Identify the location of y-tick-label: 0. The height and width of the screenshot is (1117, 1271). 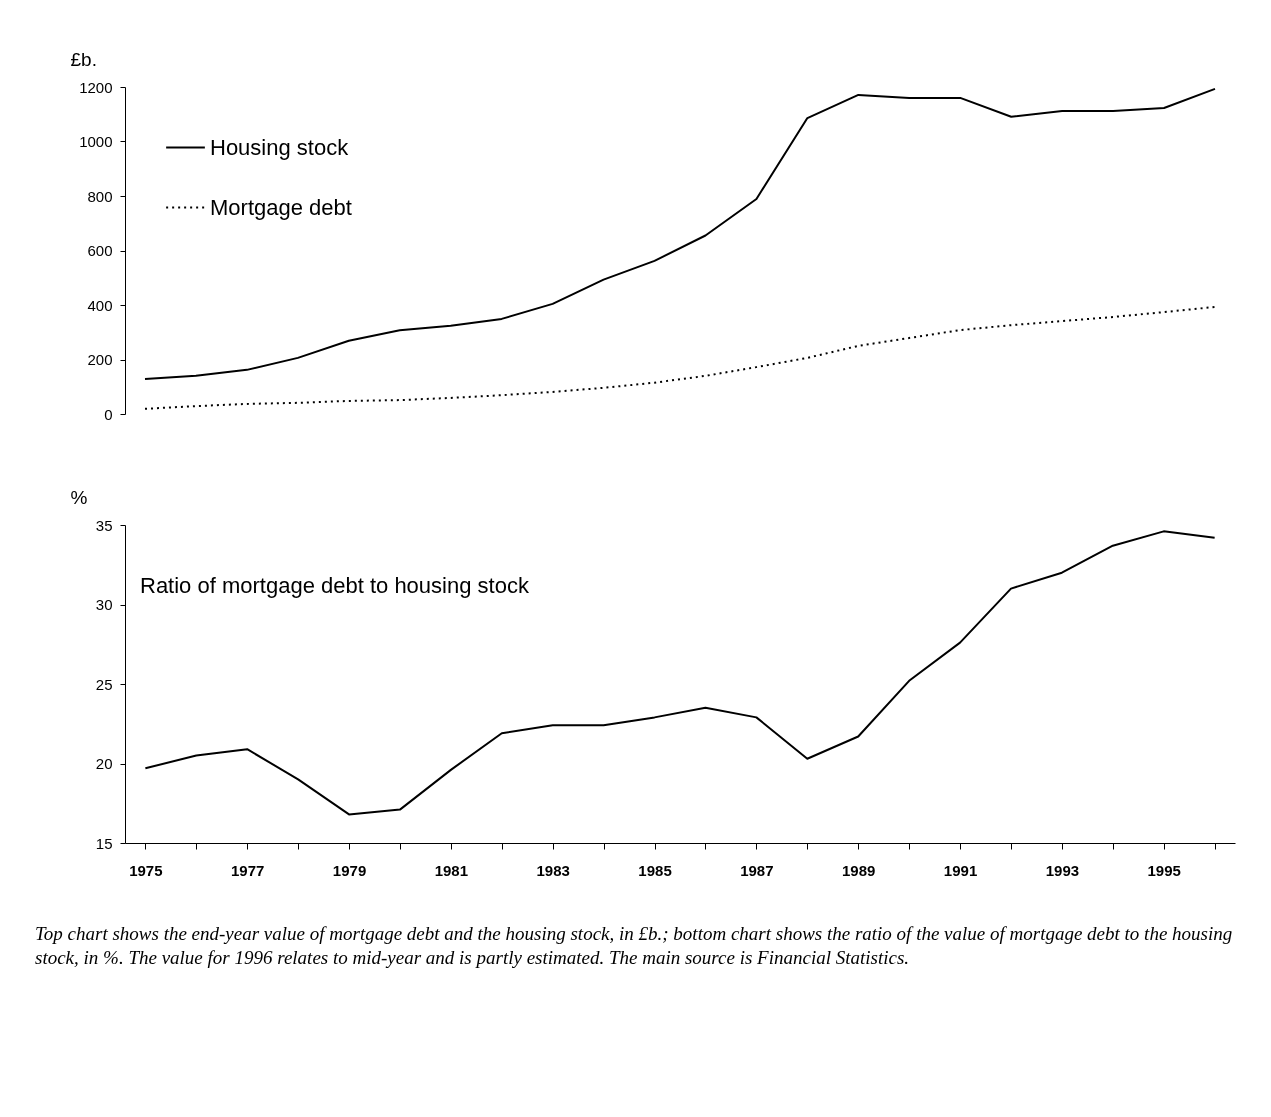
(108, 414).